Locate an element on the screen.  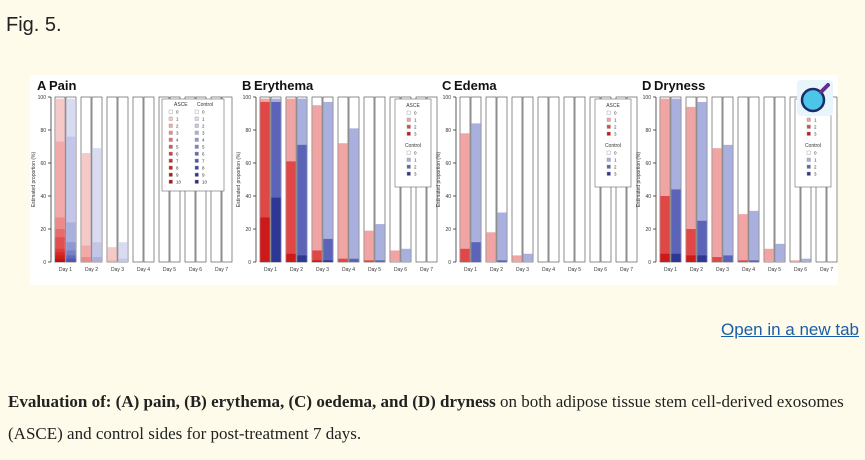
legend-control-title: Control is located at coordinates (205, 105).